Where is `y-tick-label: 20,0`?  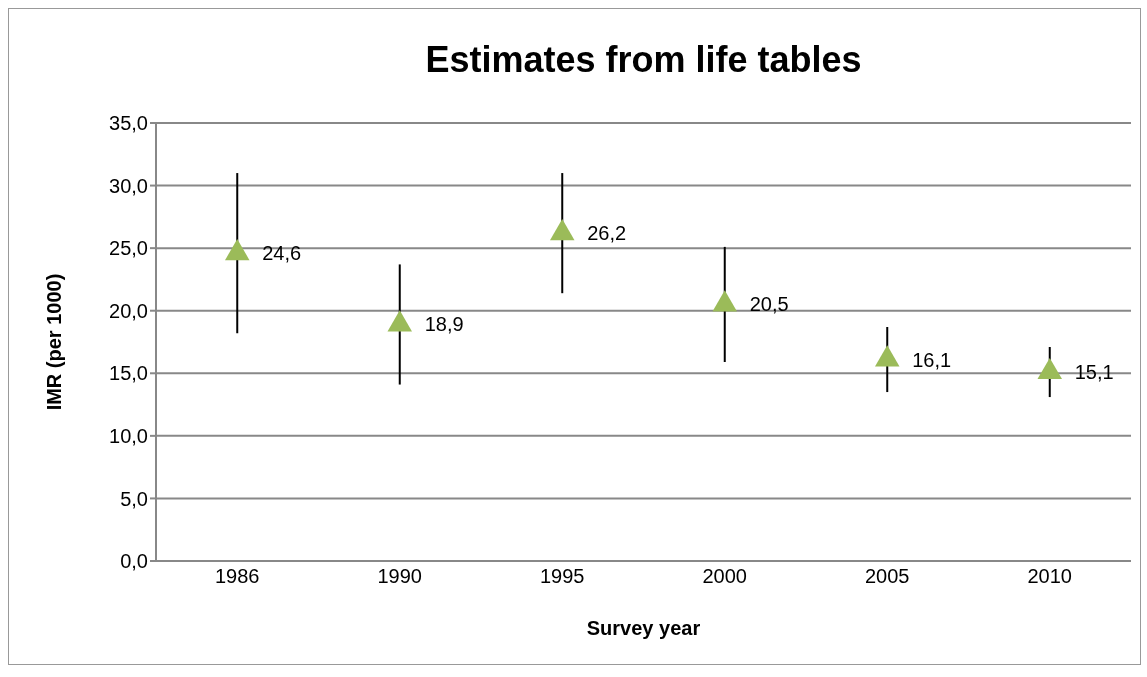 y-tick-label: 20,0 is located at coordinates (128, 310).